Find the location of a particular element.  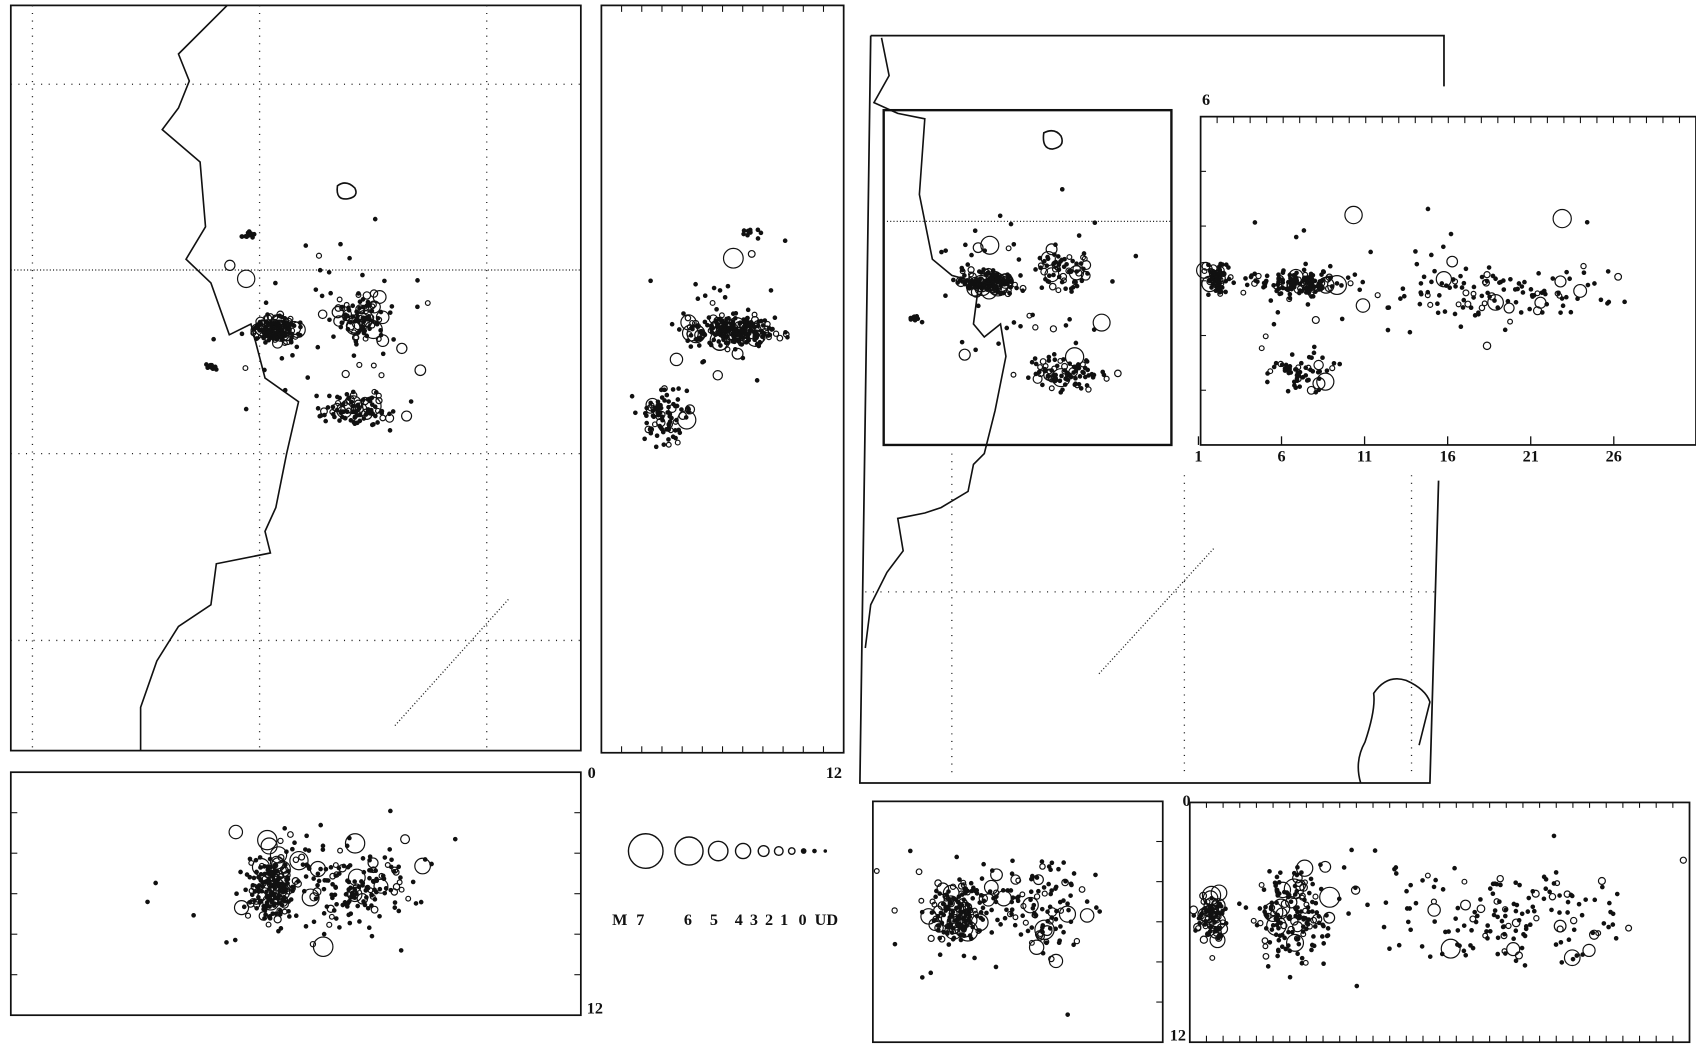

legend-label: 4 is located at coordinates (739, 920).